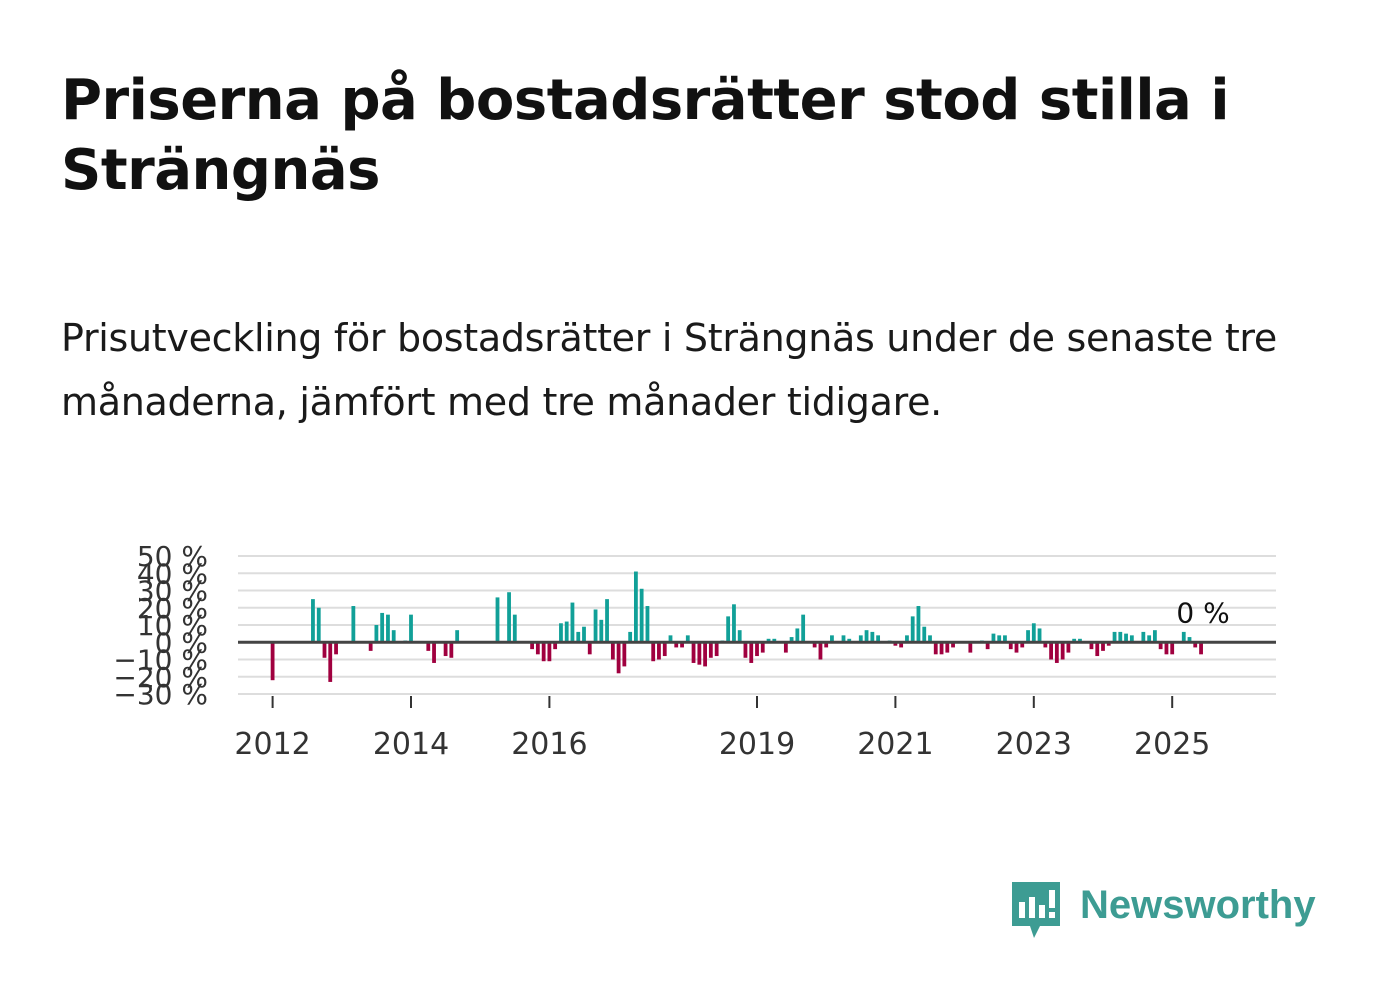 Image resolution: width=1382 pixels, height=999 pixels. What do you see at coordinates (411, 744) in the screenshot?
I see `x-tick-label: 2014` at bounding box center [411, 744].